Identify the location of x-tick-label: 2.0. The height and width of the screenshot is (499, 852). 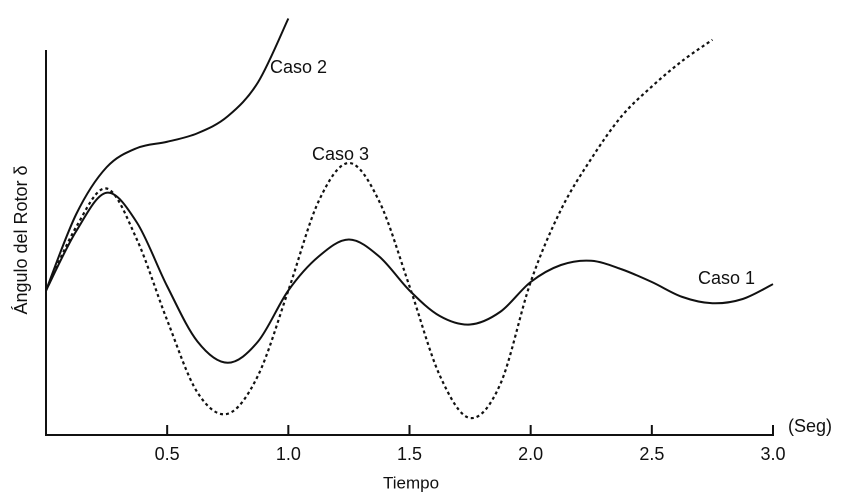
(530, 454).